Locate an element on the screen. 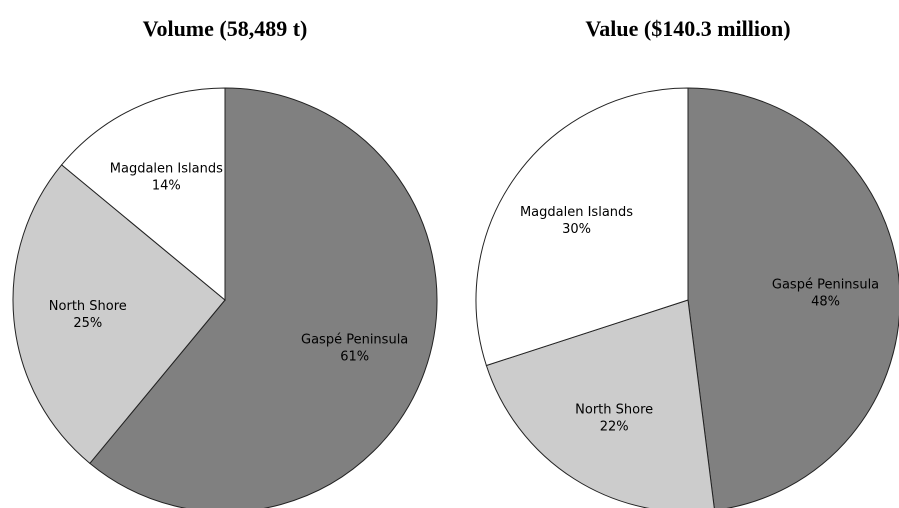  chart-title: Volume (58,489 t) is located at coordinates (225, 28).